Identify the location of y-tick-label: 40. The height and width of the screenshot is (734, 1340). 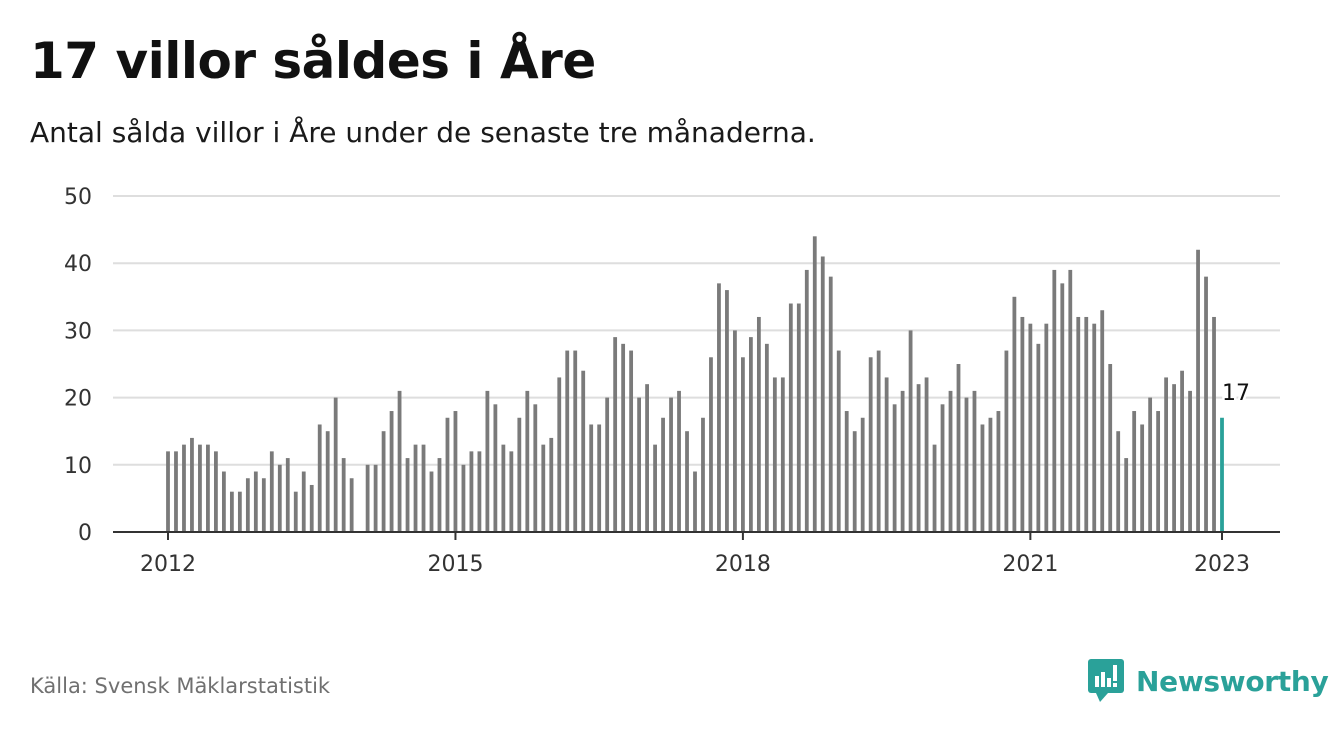
(78, 264).